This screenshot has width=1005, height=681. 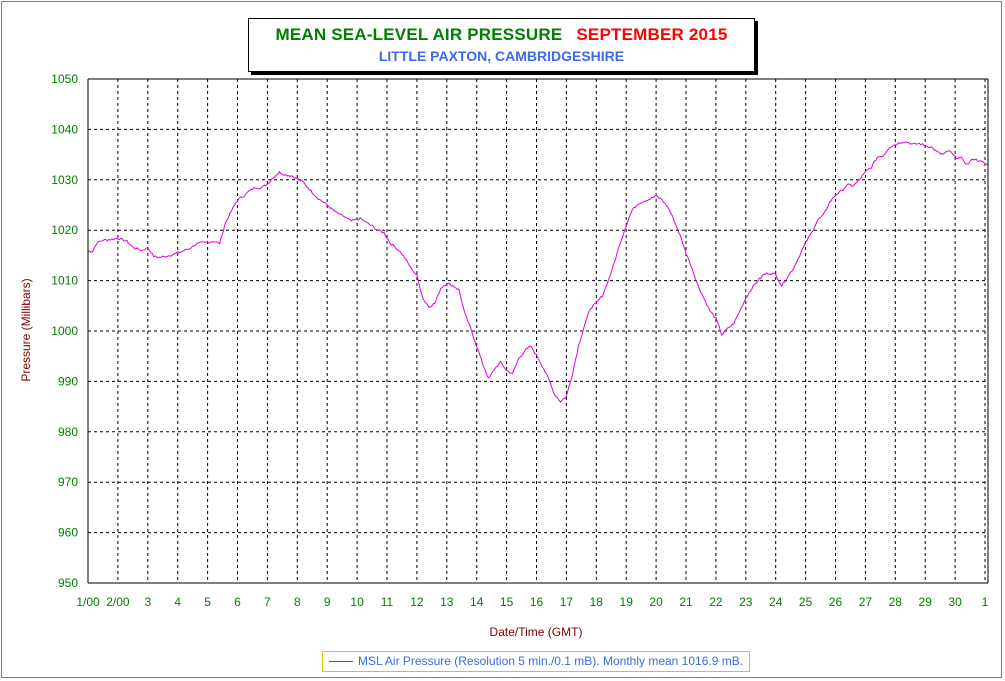 What do you see at coordinates (836, 602) in the screenshot?
I see `x-tick-label: 26` at bounding box center [836, 602].